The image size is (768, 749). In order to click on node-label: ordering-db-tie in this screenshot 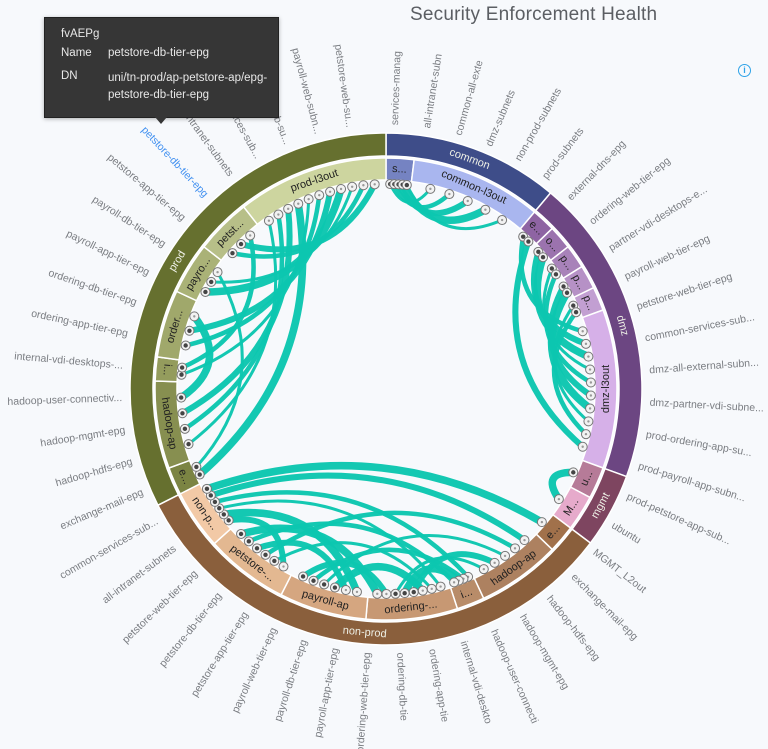, I will do `click(402, 686)`.